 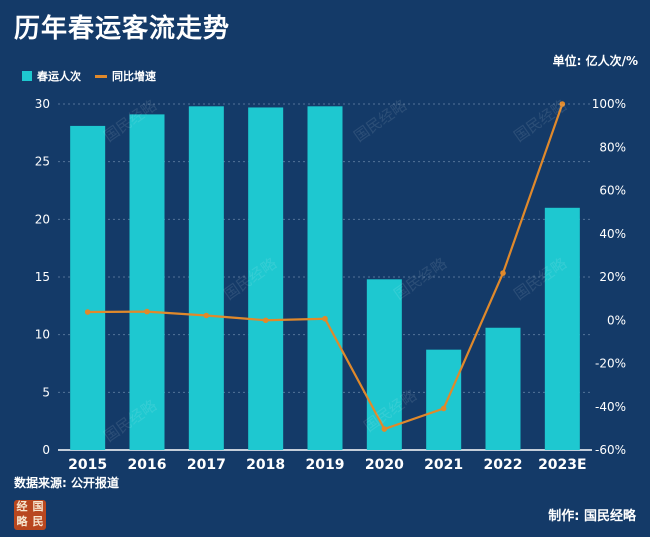 What do you see at coordinates (325, 465) in the screenshot?
I see `x-tick-label: 2019` at bounding box center [325, 465].